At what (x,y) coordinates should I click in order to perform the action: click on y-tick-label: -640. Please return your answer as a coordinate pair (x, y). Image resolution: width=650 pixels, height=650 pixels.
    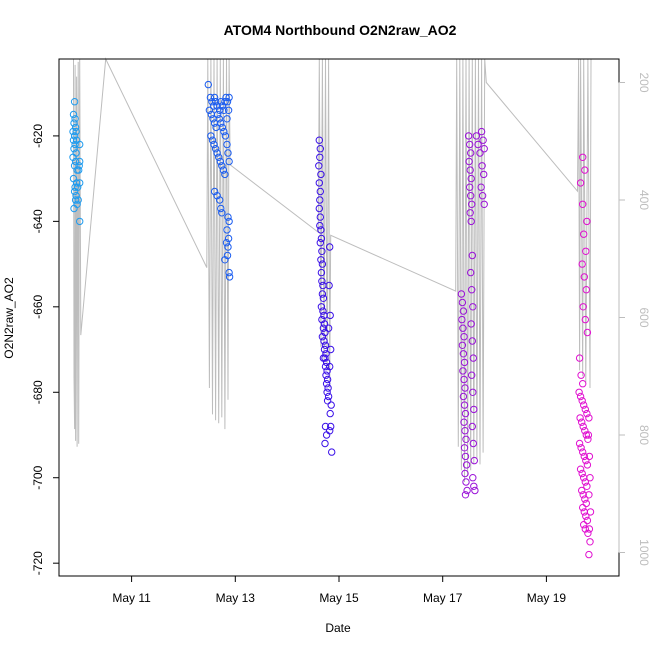
    Looking at the image, I should click on (38, 221).